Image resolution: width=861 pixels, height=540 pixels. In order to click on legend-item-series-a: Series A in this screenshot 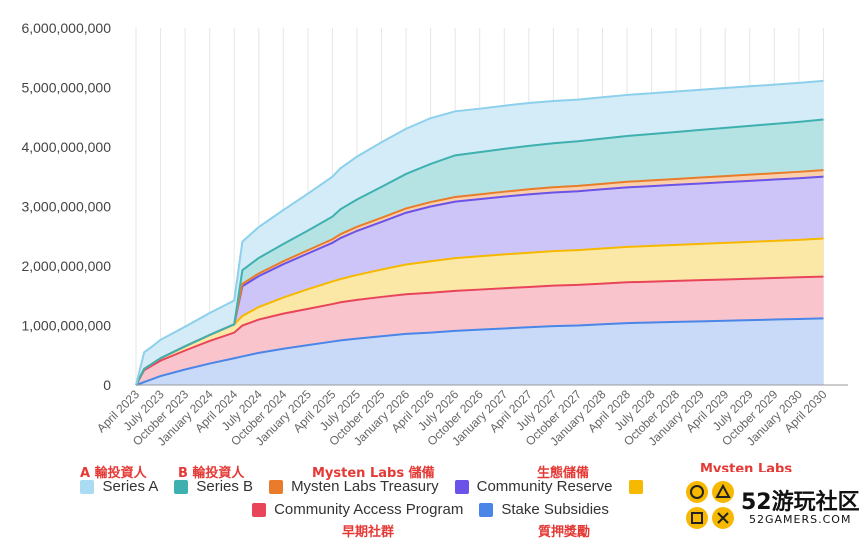, I will do `click(119, 486)`.